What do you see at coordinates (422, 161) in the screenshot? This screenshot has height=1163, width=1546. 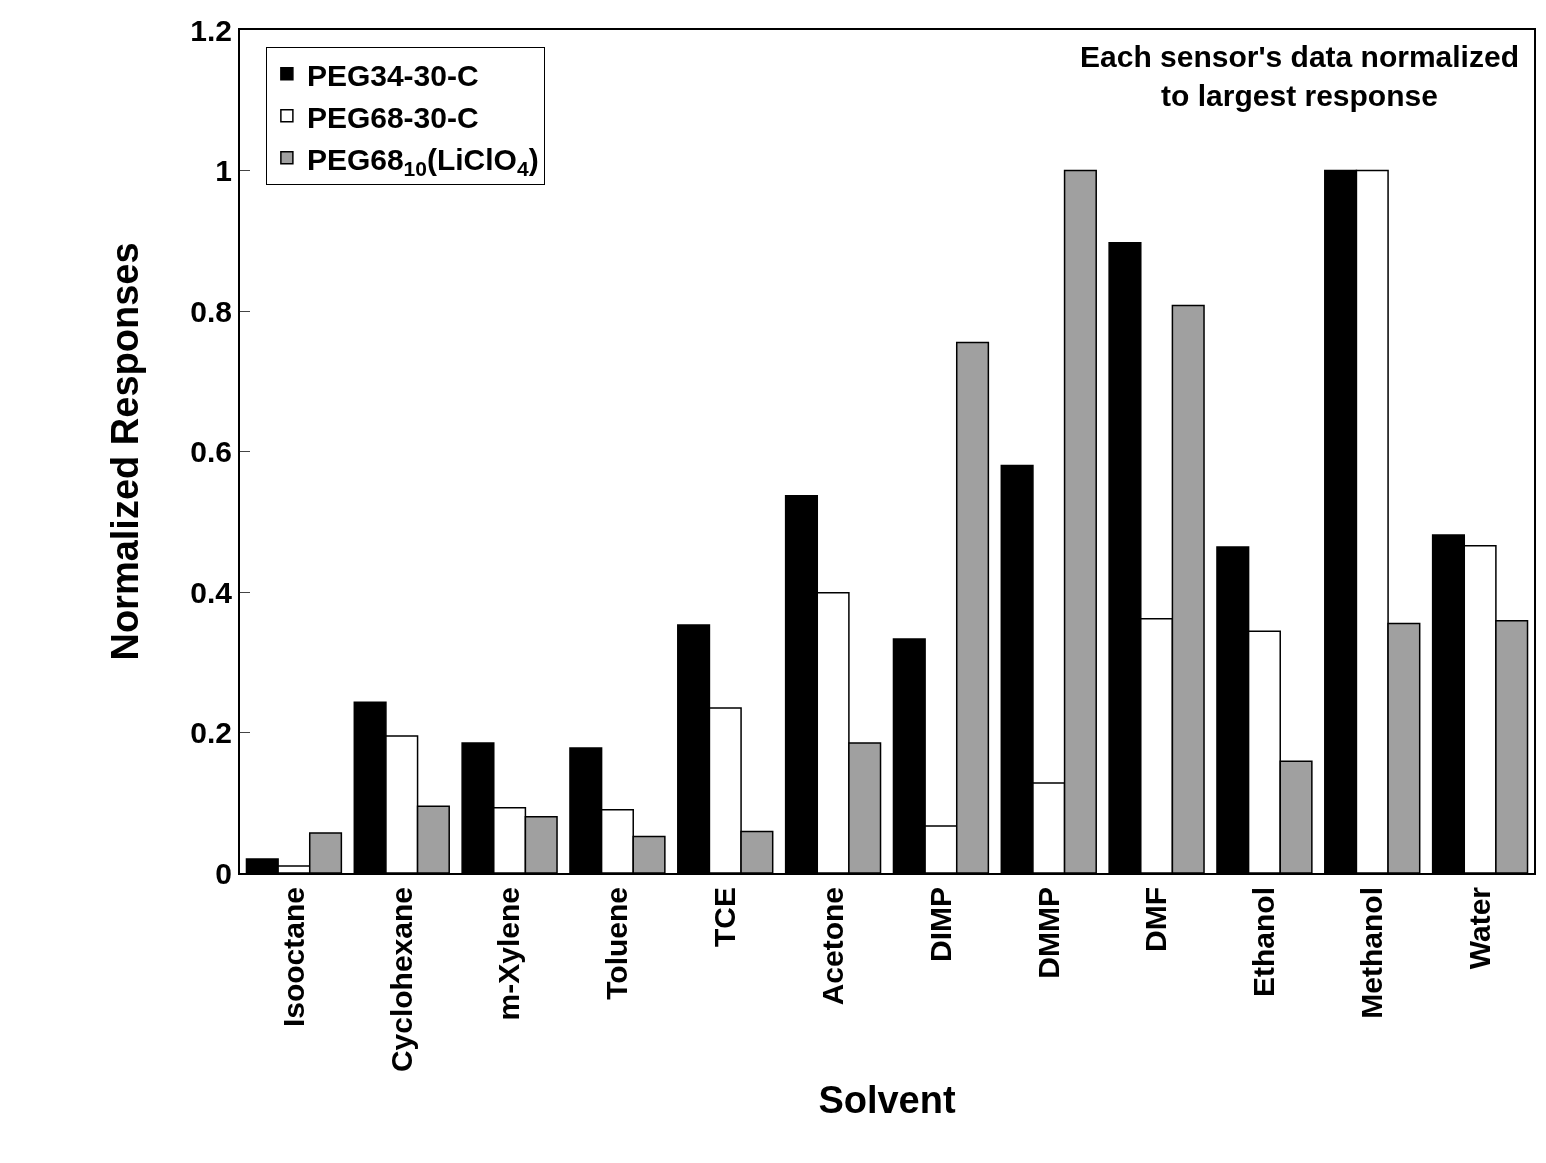 I see `legend-label: PEG68$_{10}$(LiClO$_{4}$)` at bounding box center [422, 161].